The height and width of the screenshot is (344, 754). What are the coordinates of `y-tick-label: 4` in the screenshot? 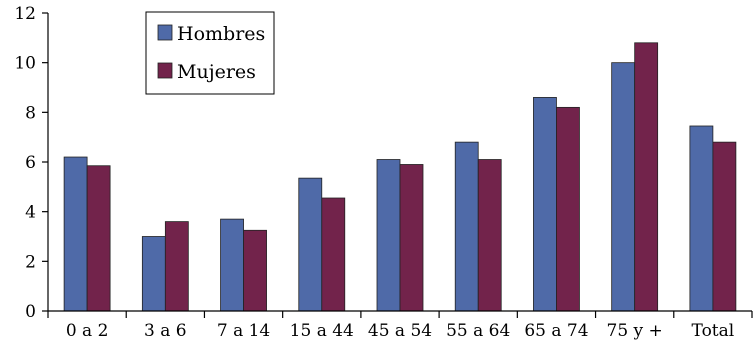 It's located at (30, 213).